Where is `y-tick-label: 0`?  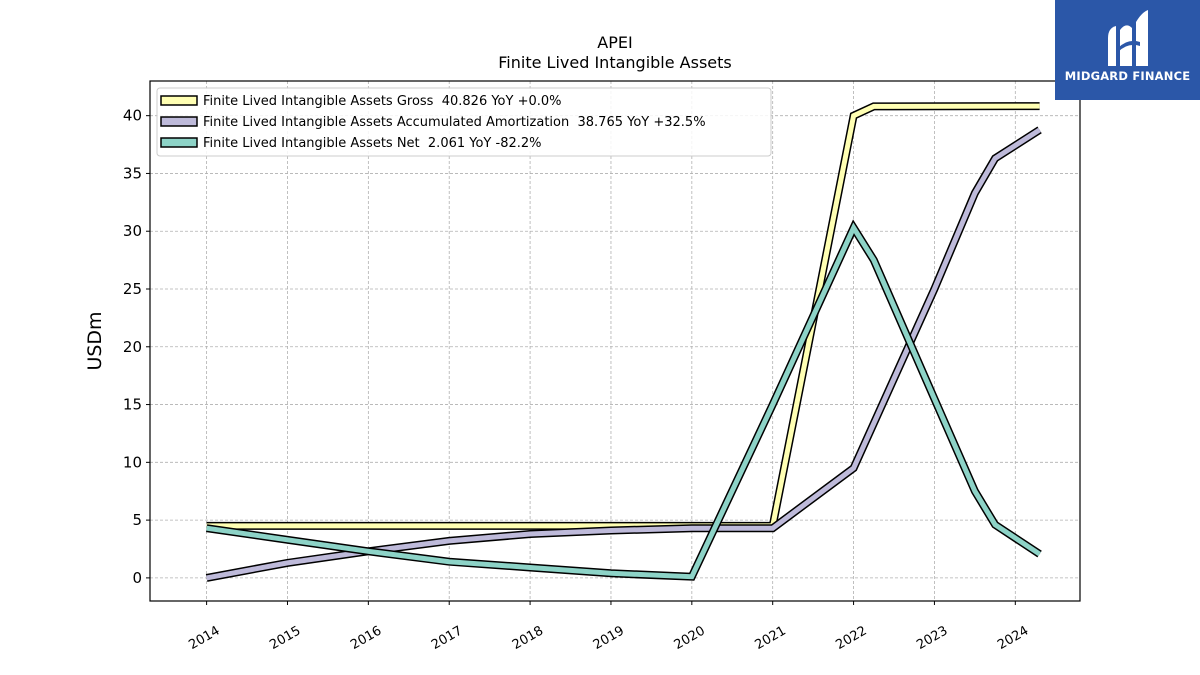
y-tick-label: 0 is located at coordinates (137, 578).